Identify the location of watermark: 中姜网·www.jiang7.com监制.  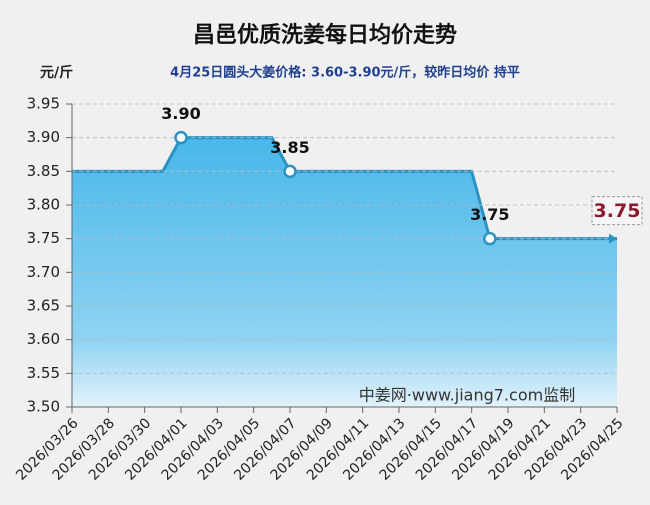
(467, 395).